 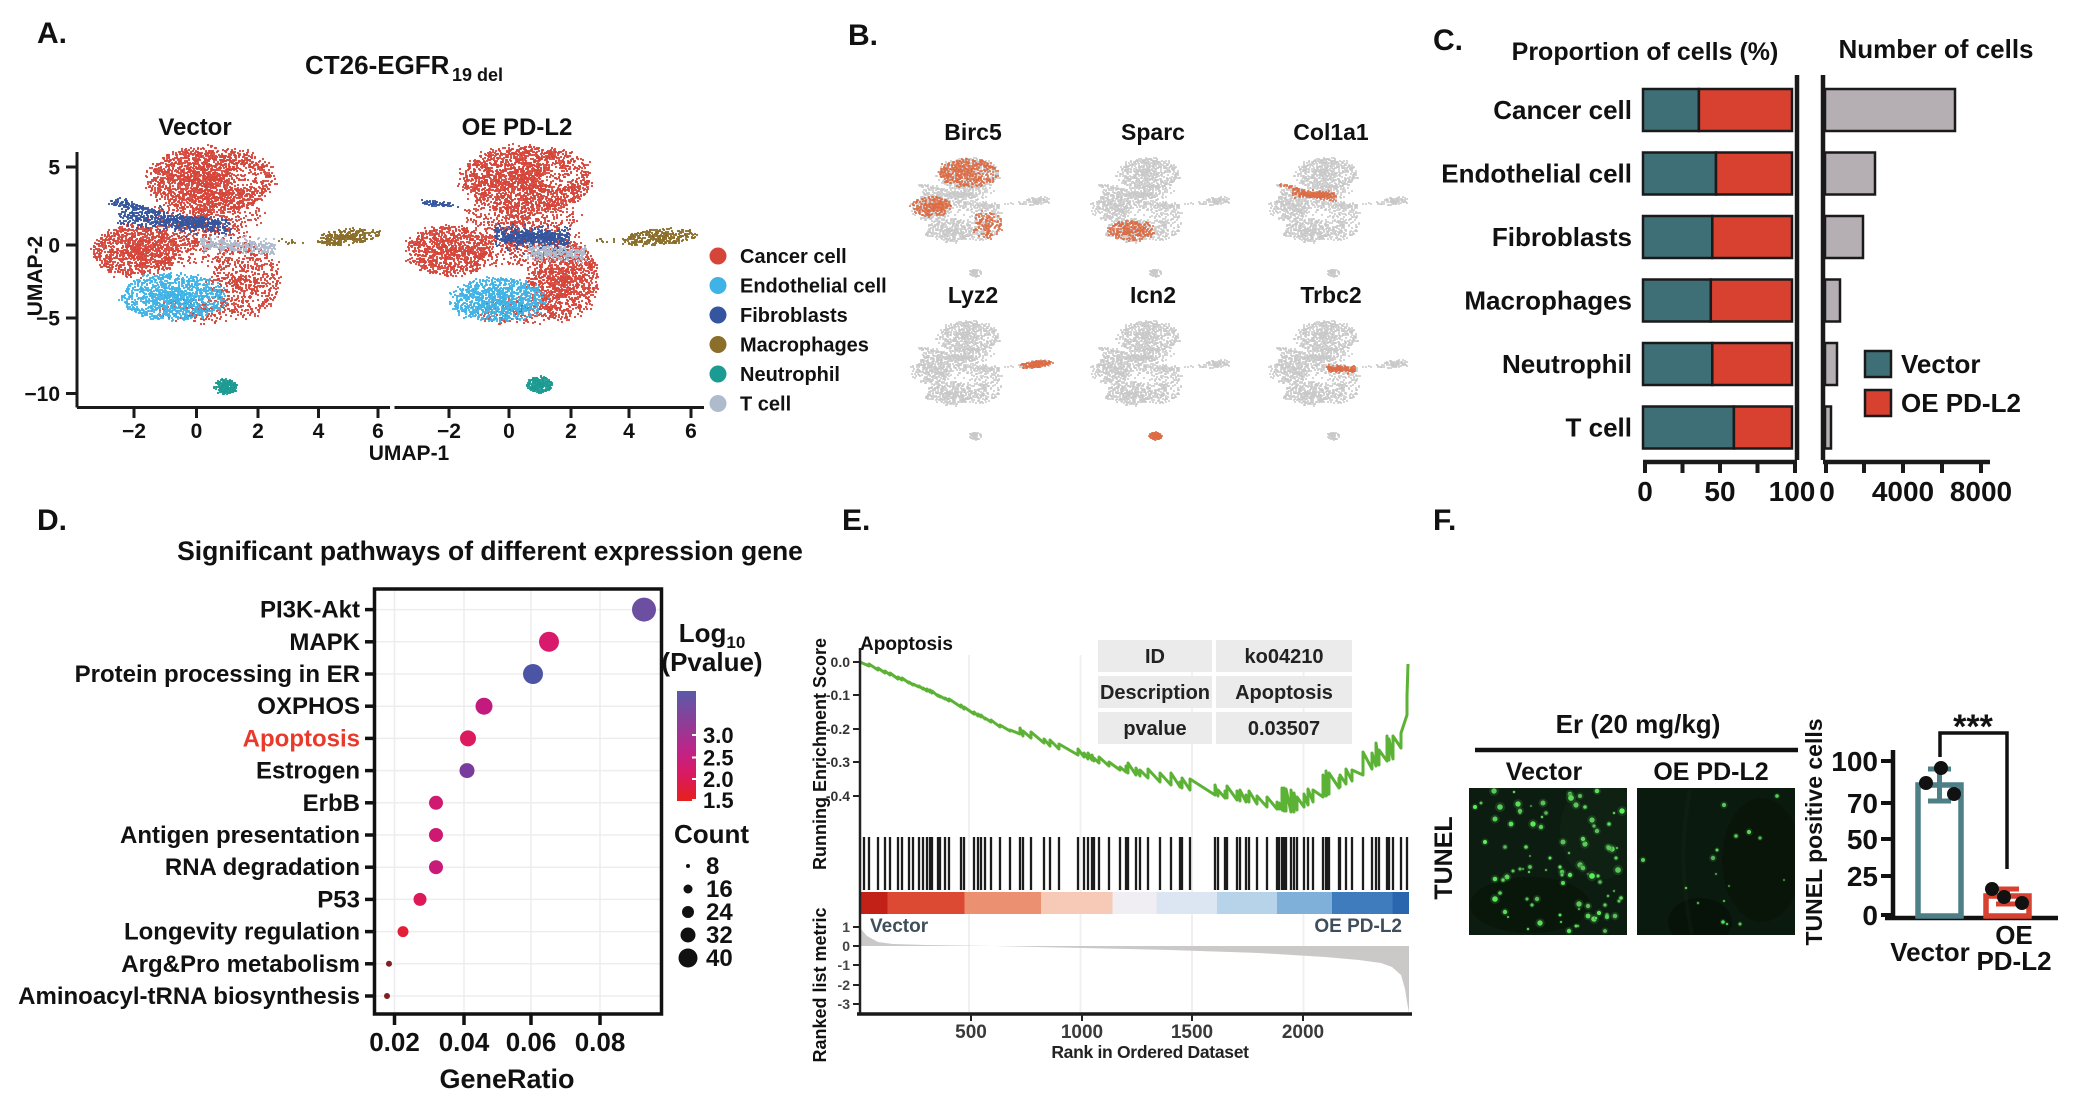 What do you see at coordinates (1284, 657) in the screenshot?
I see `svg-text: ko04210` at bounding box center [1284, 657].